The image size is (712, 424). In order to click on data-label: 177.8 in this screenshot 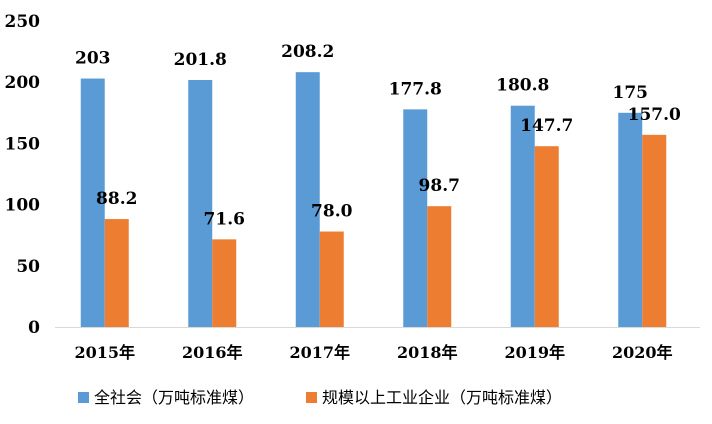, I will do `click(415, 89)`.